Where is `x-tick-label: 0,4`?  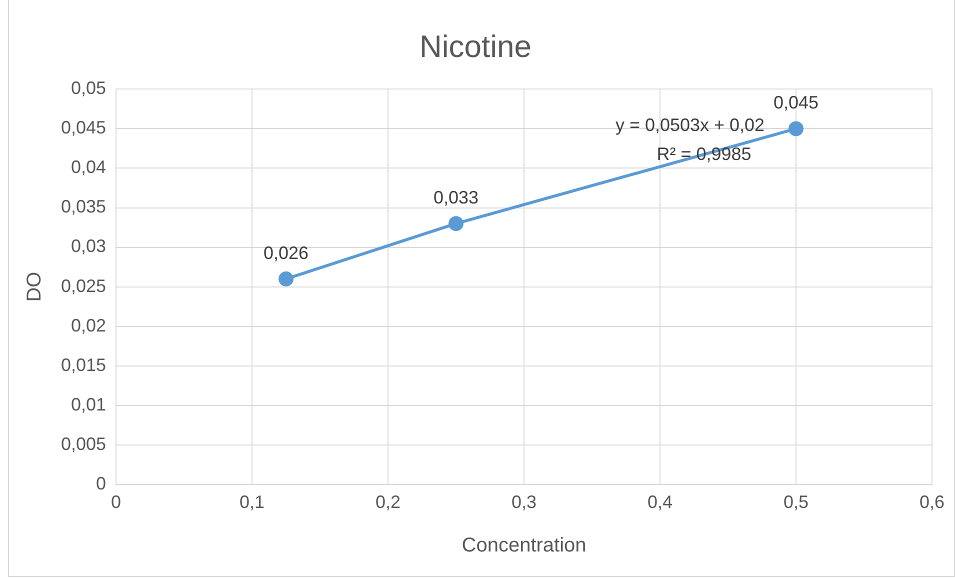
x-tick-label: 0,4 is located at coordinates (660, 502).